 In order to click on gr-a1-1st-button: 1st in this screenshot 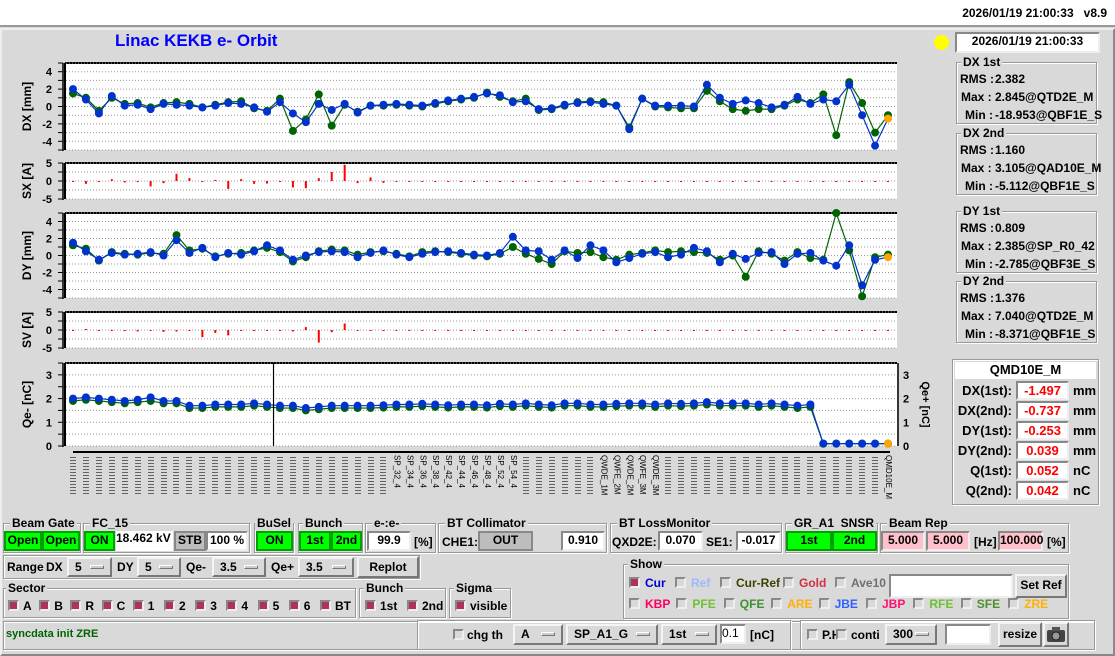, I will do `click(809, 541)`.